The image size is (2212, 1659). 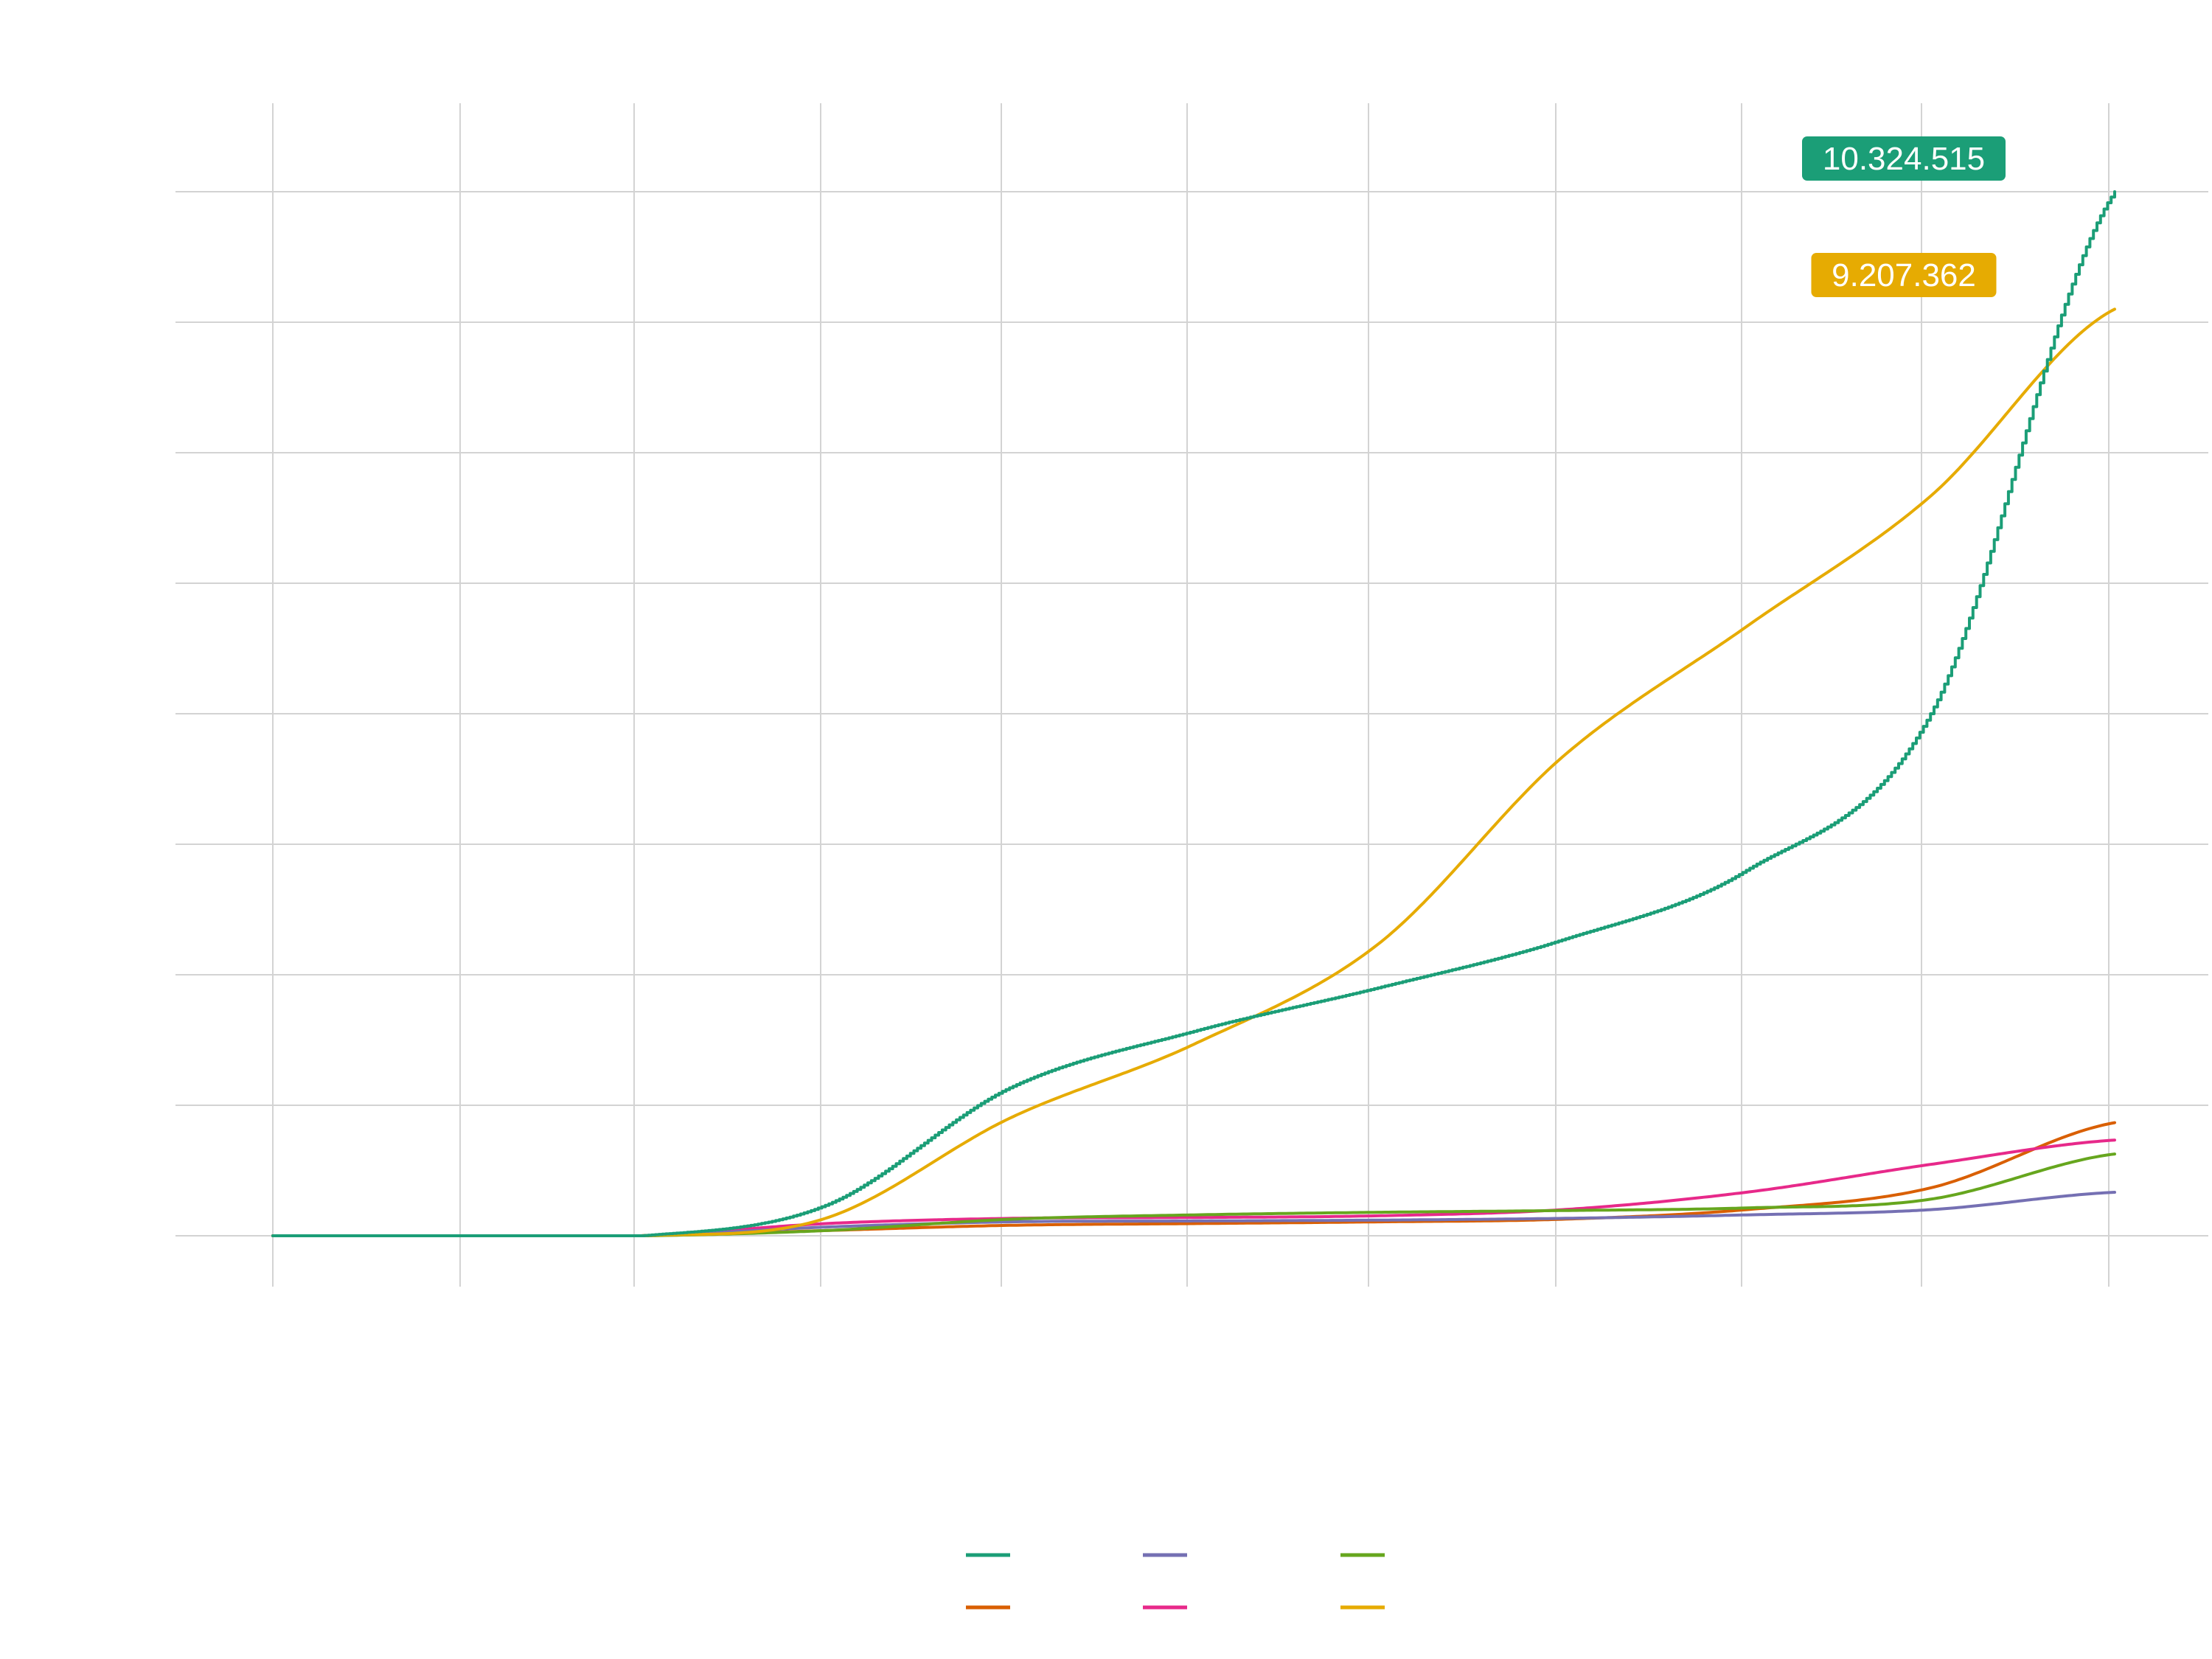 I want to click on end-labels: 10.324.515 9.207.362, so click(x=1904, y=216).